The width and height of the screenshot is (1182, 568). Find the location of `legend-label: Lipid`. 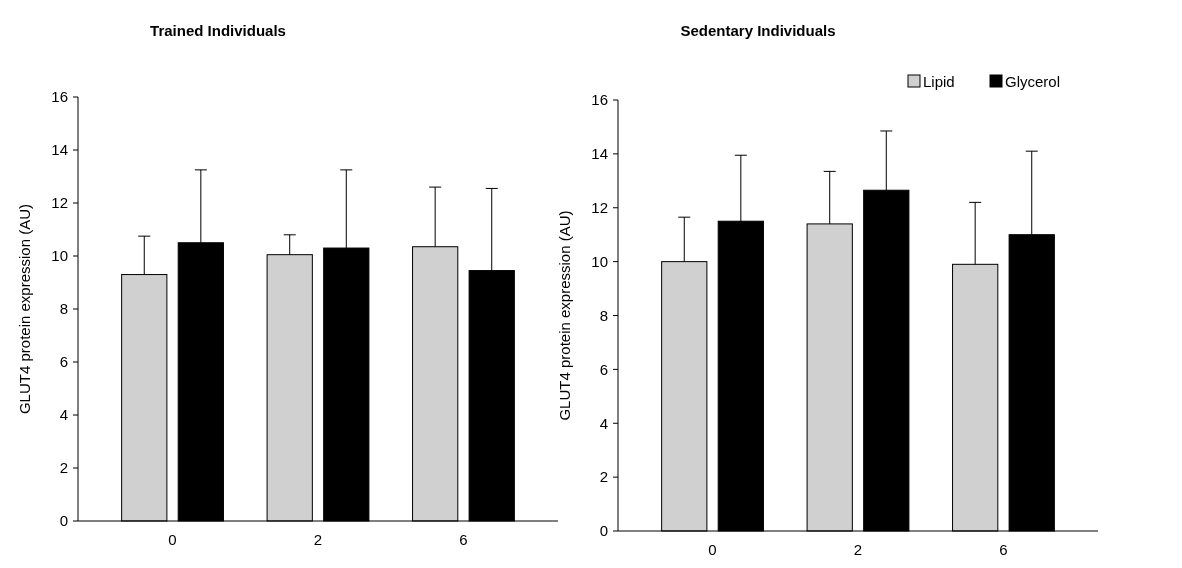

legend-label: Lipid is located at coordinates (939, 82).